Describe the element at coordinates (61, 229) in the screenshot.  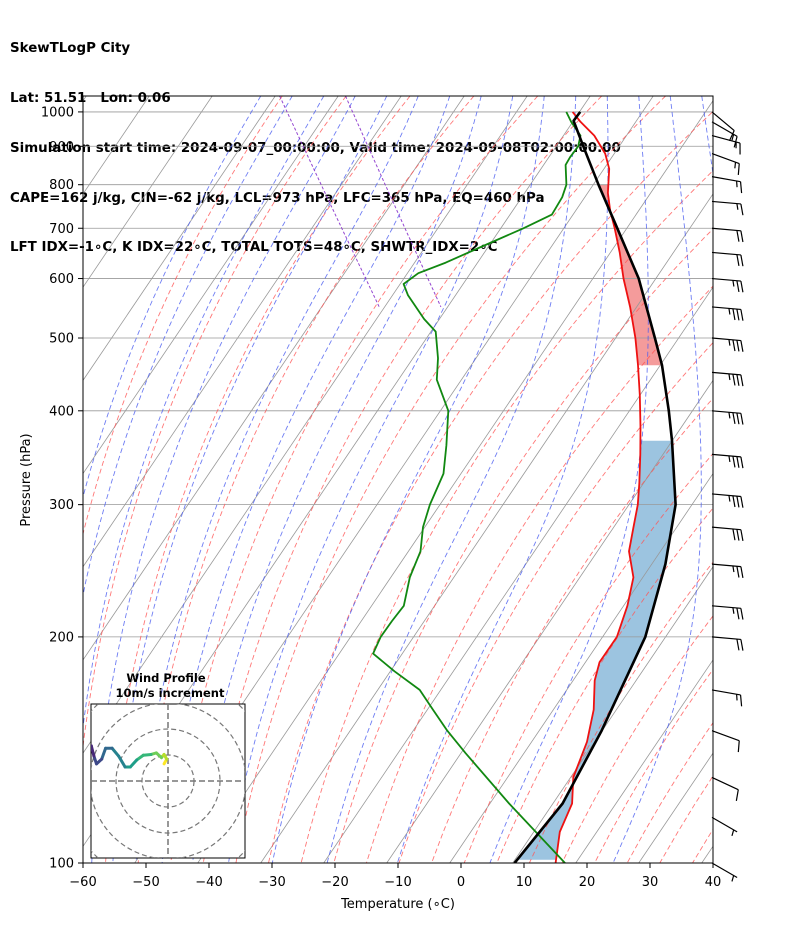
I see `y-tick-label: 700` at that location.